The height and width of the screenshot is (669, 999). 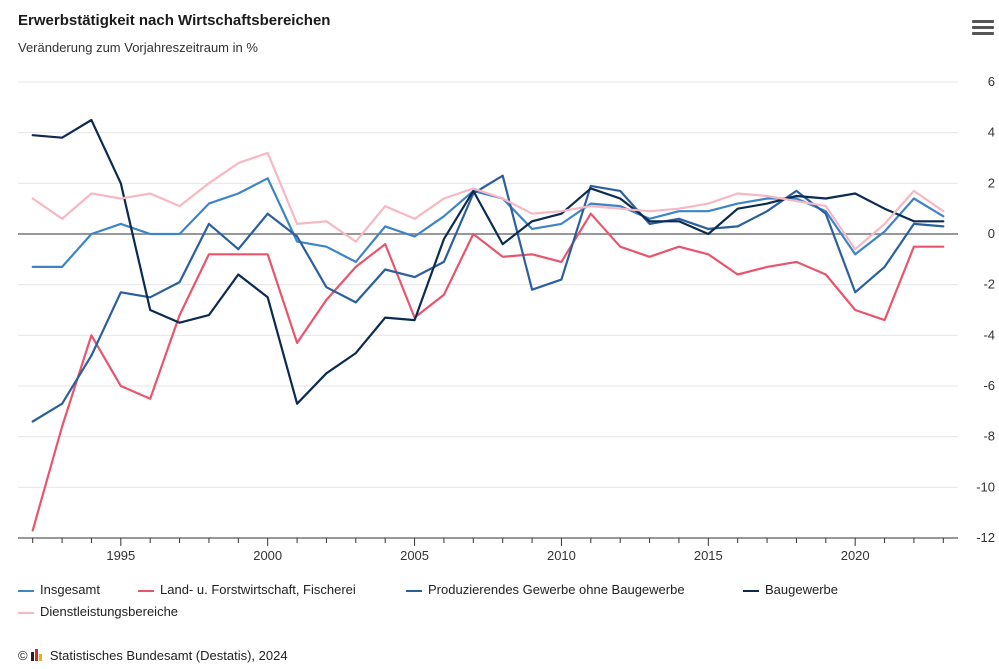 What do you see at coordinates (258, 589) in the screenshot?
I see `legend-label: Land- u. Forstwirtschaft, Fischerei` at bounding box center [258, 589].